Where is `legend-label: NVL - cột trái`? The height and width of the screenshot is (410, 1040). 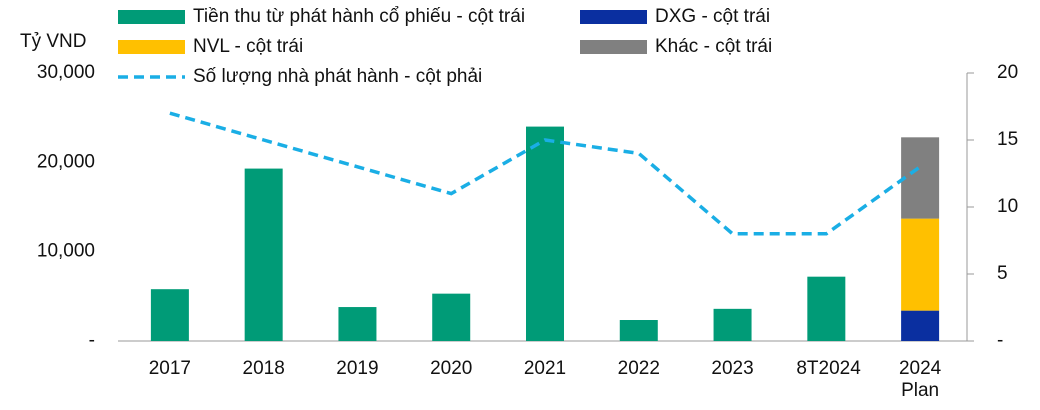 legend-label: NVL - cột trái is located at coordinates (248, 46).